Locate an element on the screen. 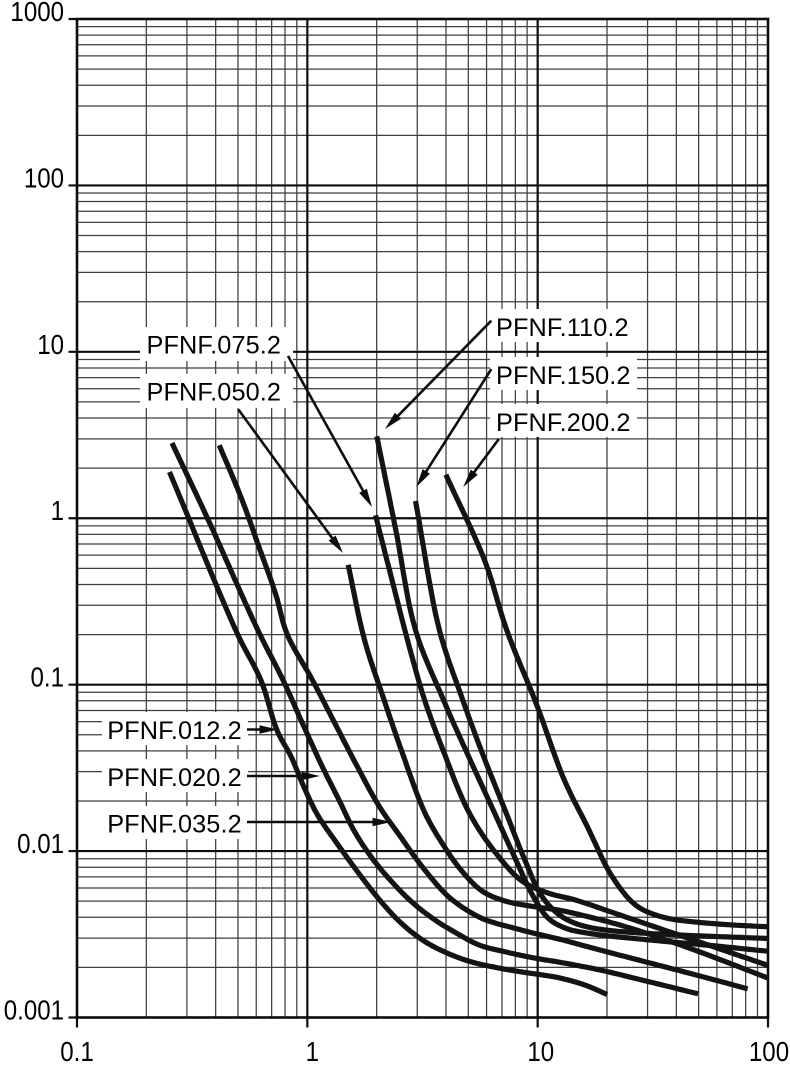 The image size is (790, 1070). svg-text: PFNF.200.2 is located at coordinates (563, 423).